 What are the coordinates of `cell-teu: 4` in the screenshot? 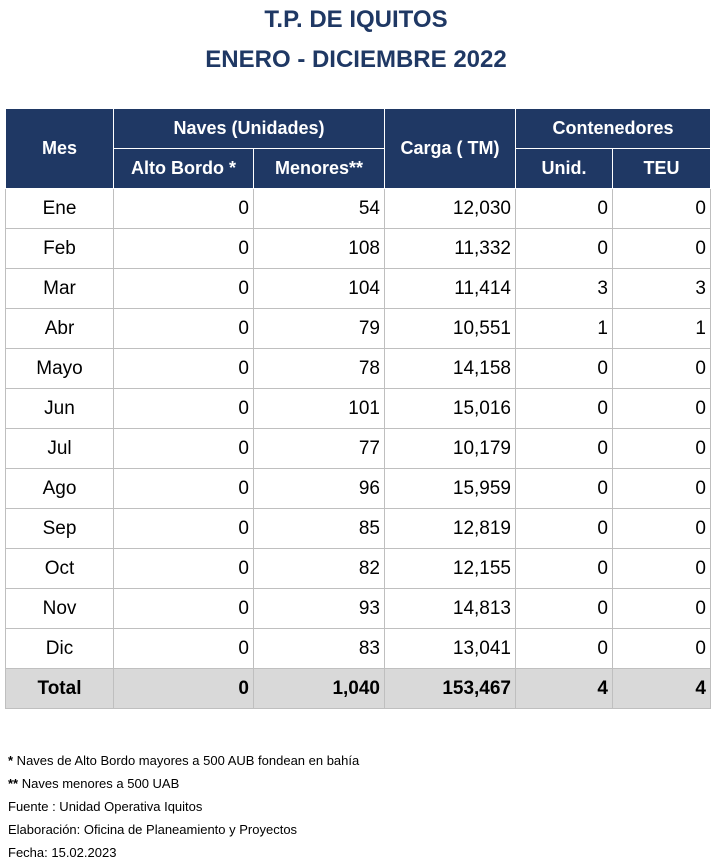 It's located at (661, 688).